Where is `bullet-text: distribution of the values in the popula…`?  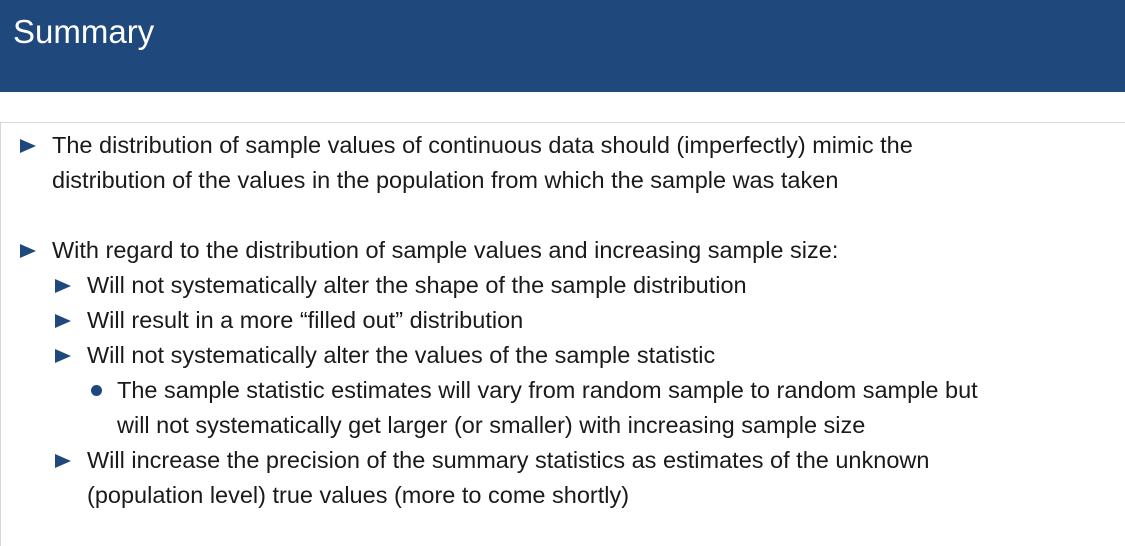
bullet-text: distribution of the values in the popula… is located at coordinates (445, 180).